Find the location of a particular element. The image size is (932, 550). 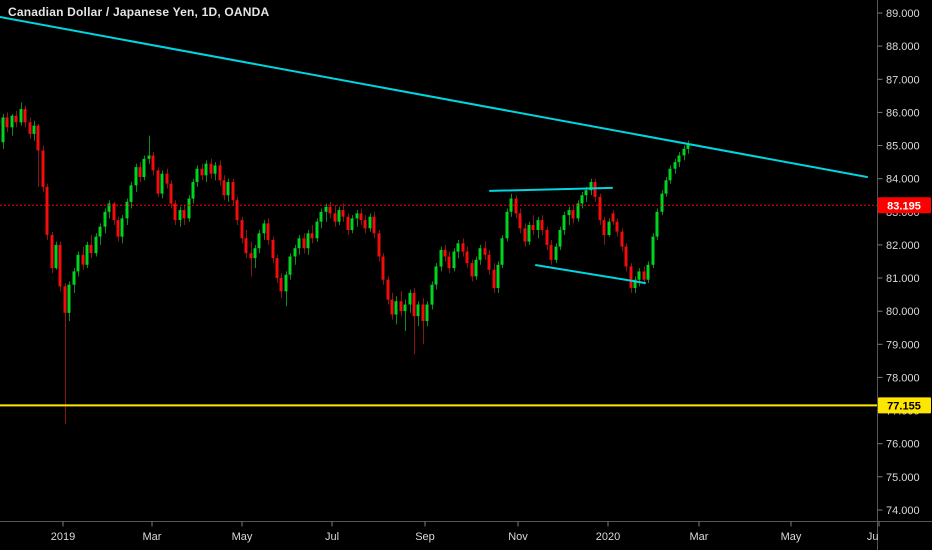

price-axis-label: 85.000 is located at coordinates (903, 147).